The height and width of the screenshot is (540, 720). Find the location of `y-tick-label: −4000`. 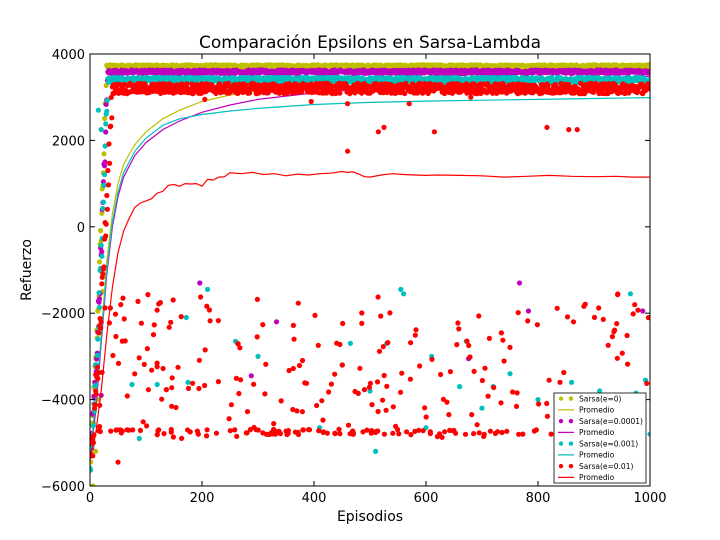

y-tick-label: −4000 is located at coordinates (63, 401).